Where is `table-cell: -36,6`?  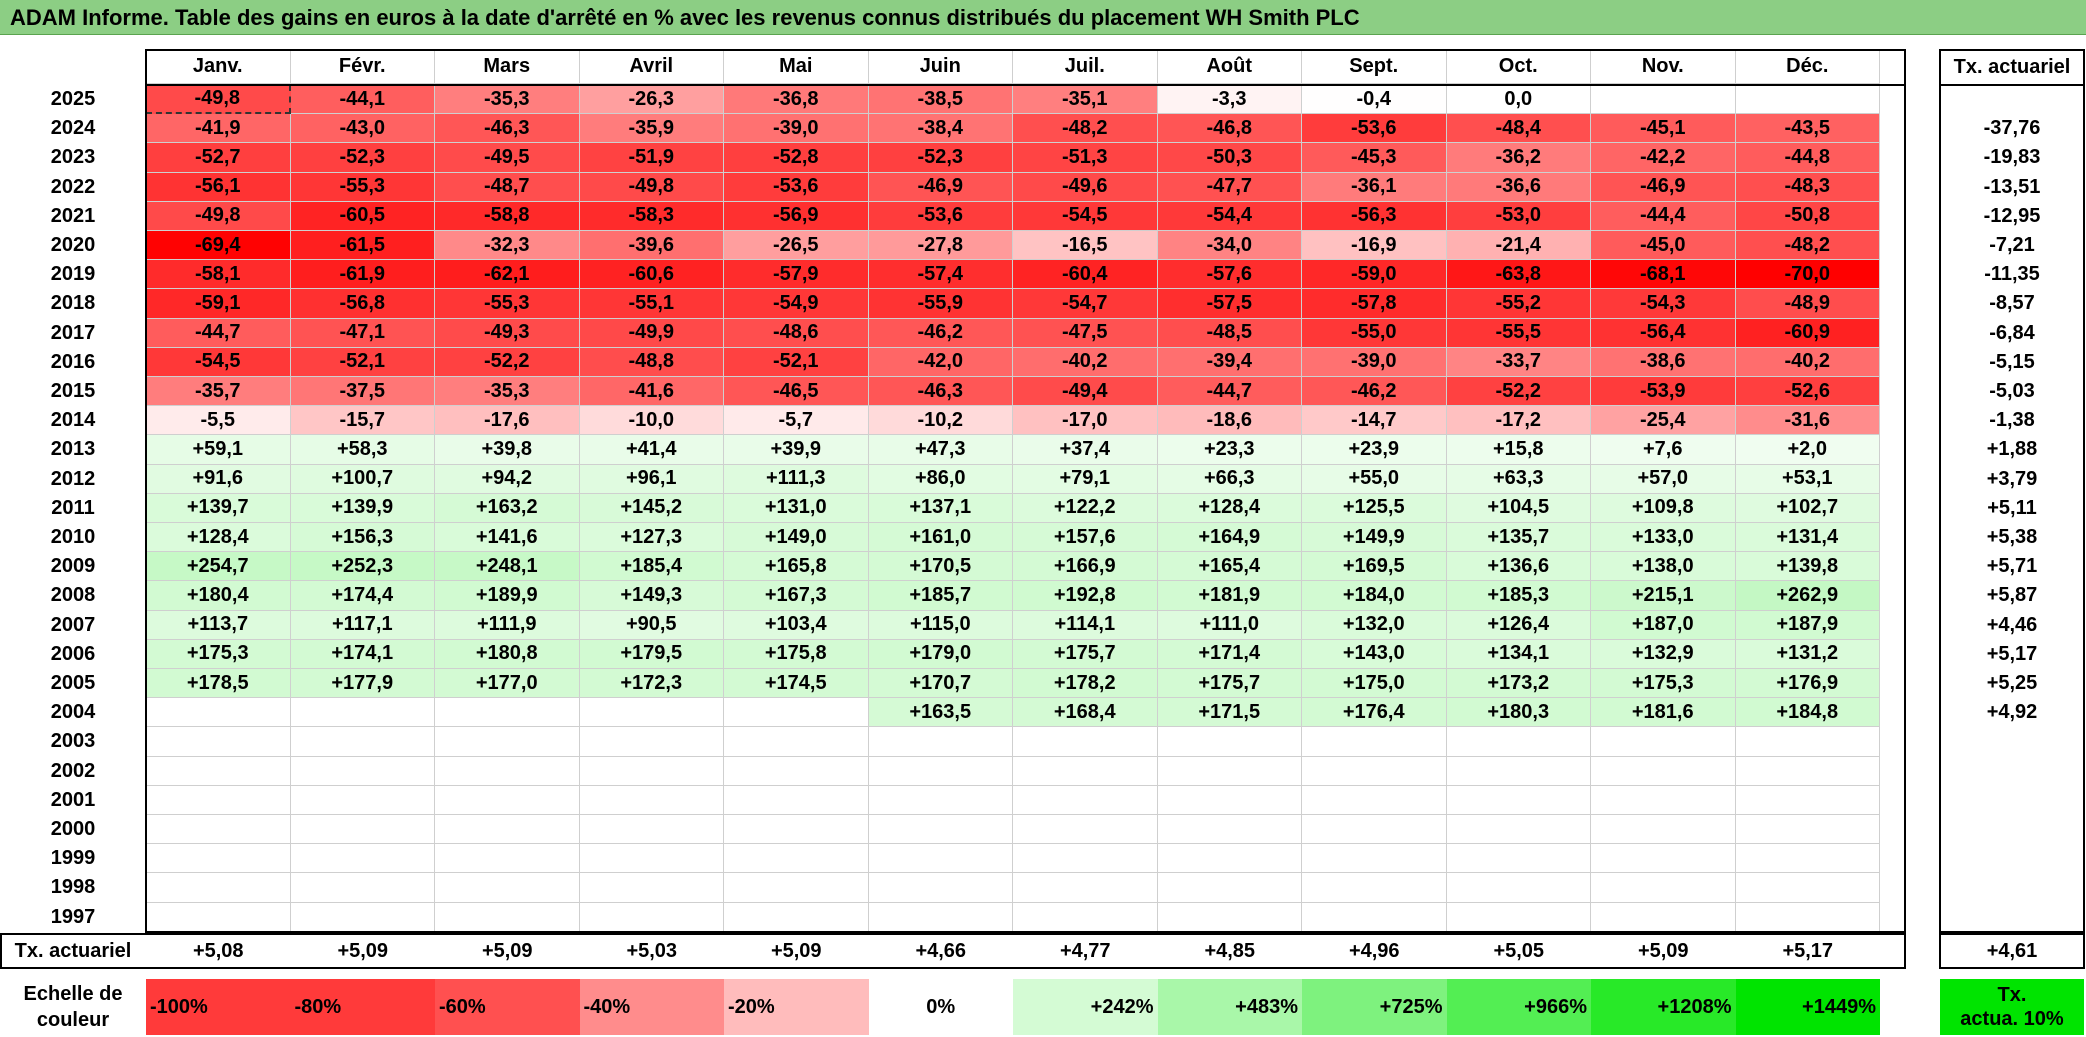
table-cell: -36,6 is located at coordinates (1518, 187).